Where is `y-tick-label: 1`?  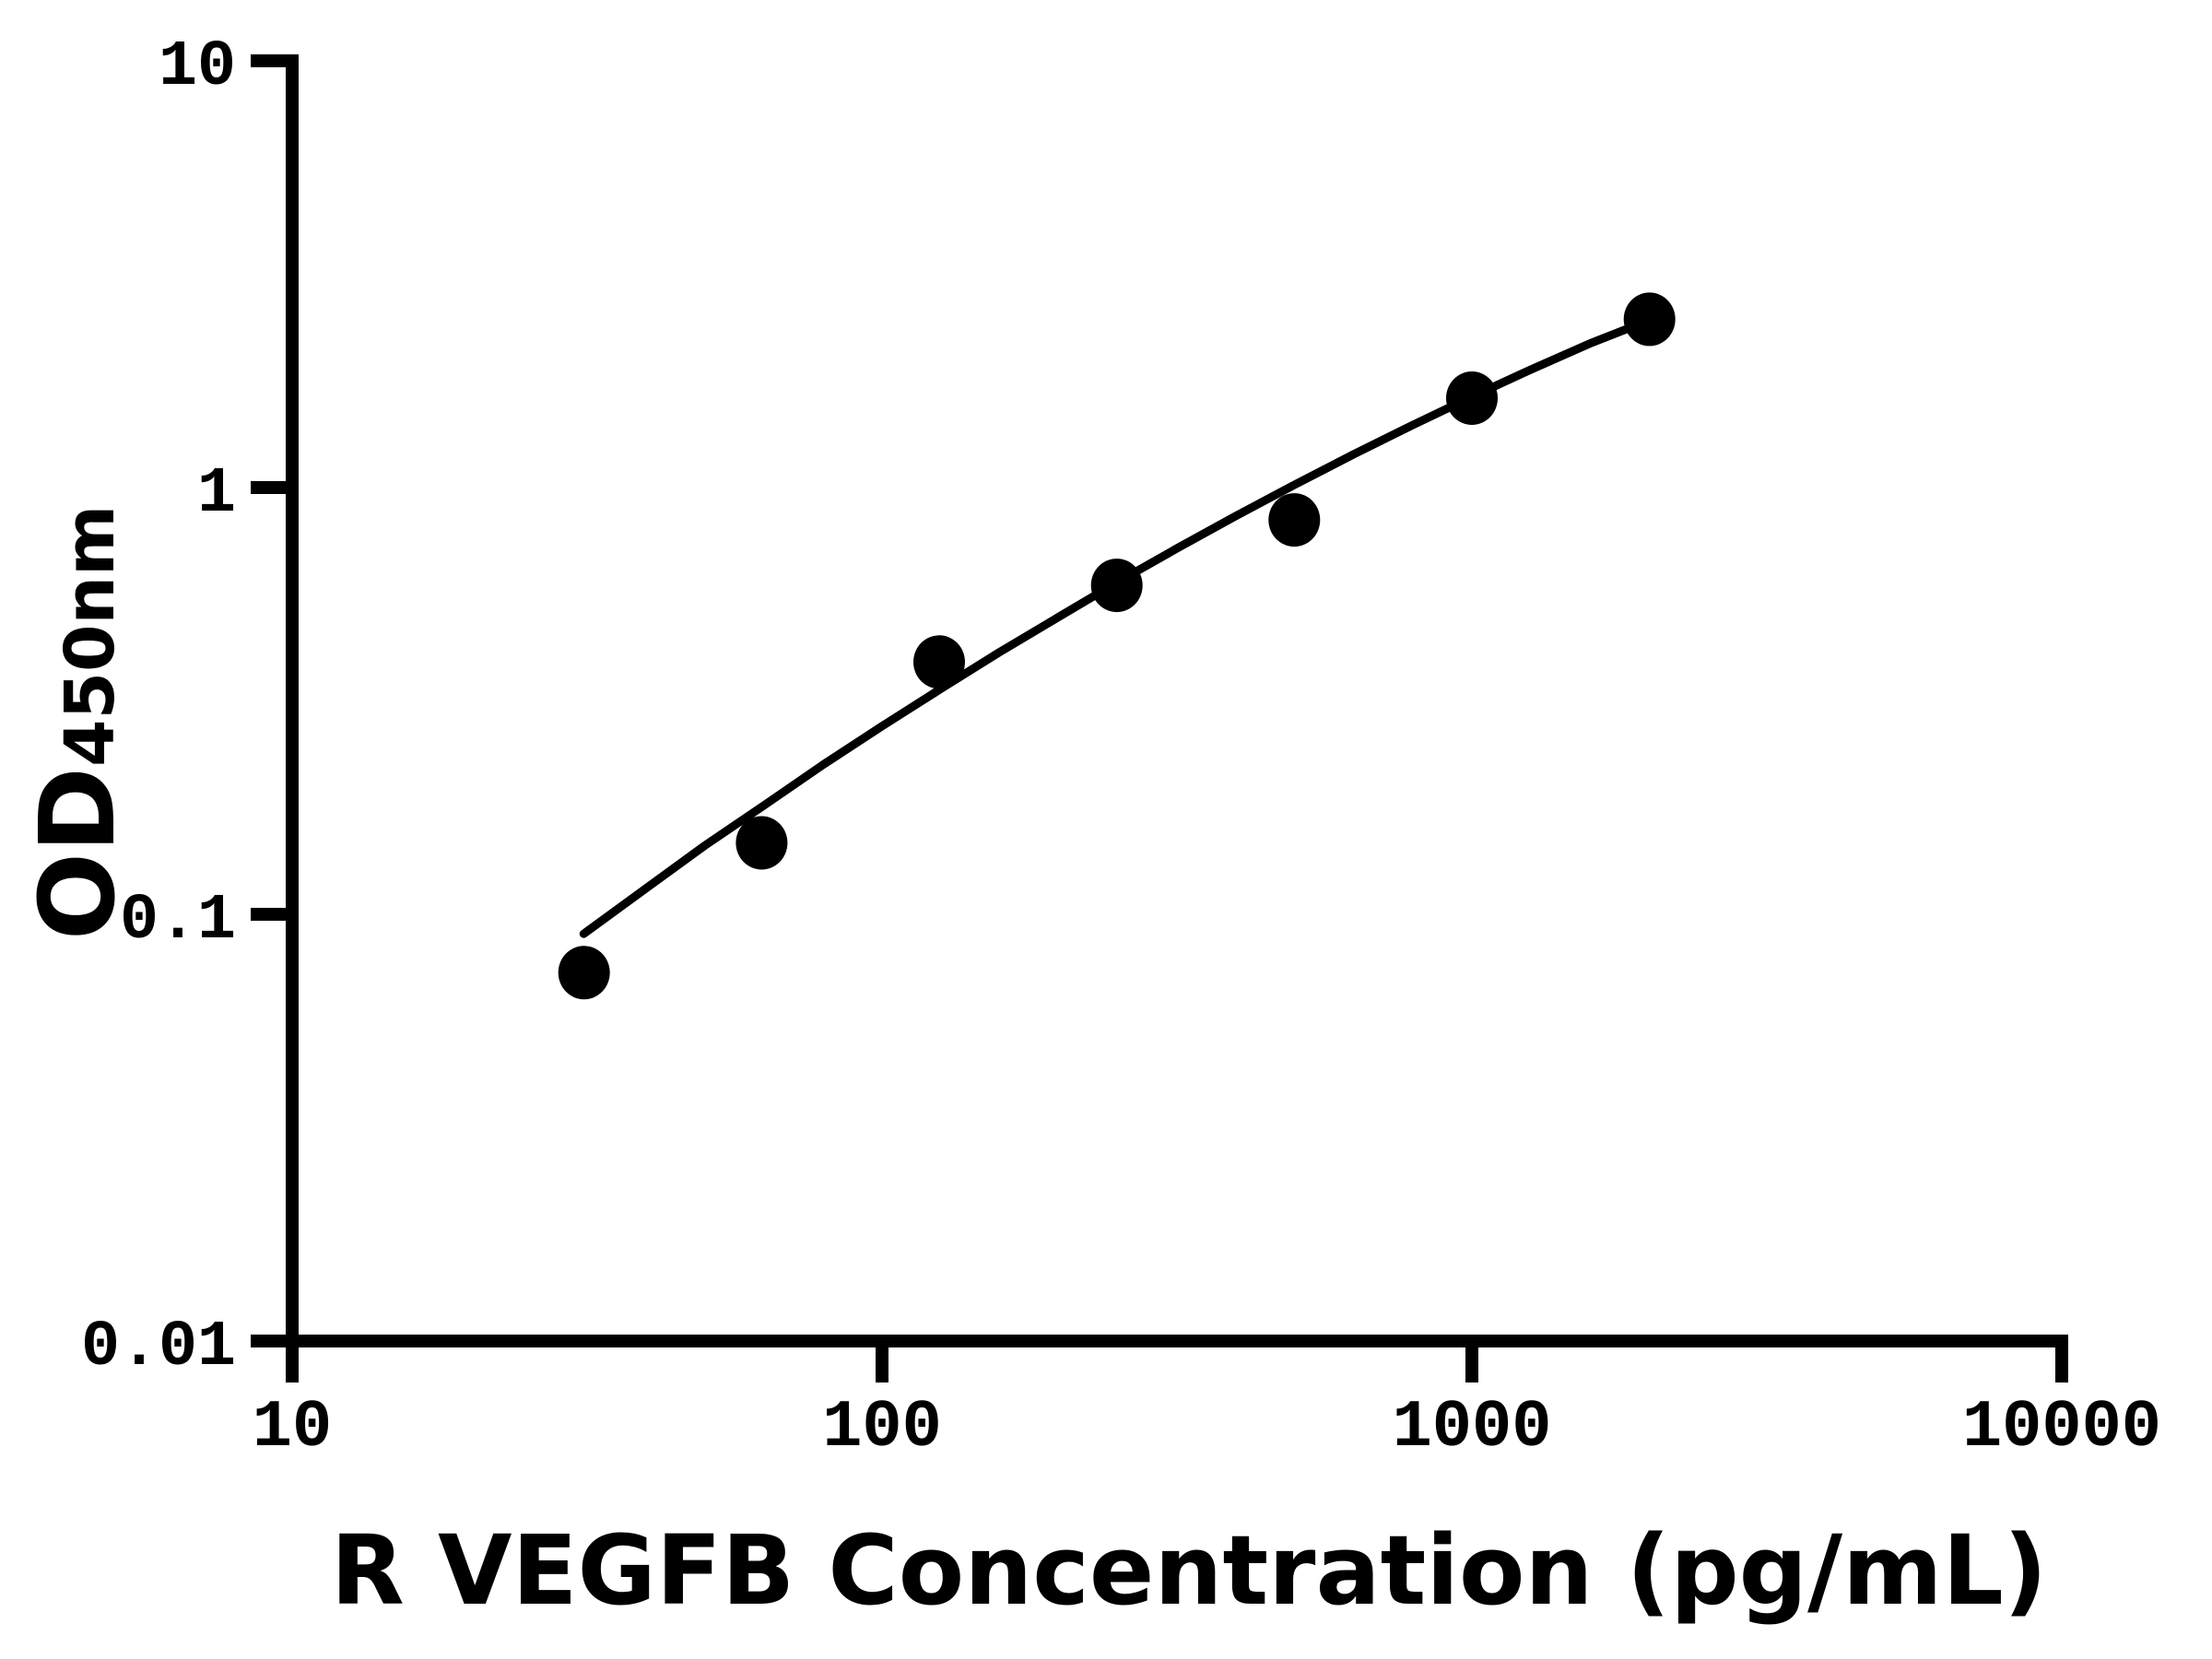
y-tick-label: 1 is located at coordinates (216, 494).